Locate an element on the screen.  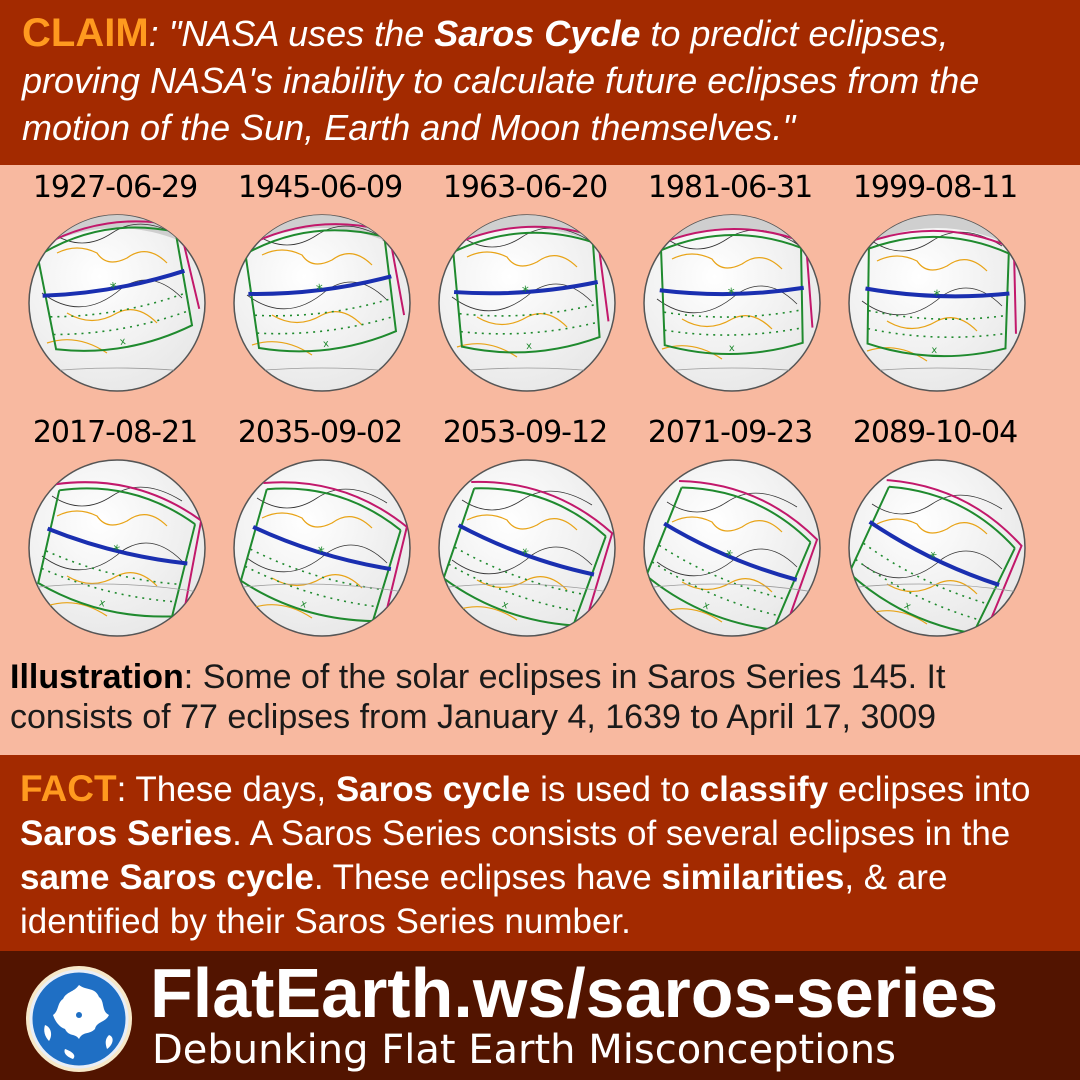
eclipse-cell: 1945-06-09 * x is located at coordinates (320, 287).